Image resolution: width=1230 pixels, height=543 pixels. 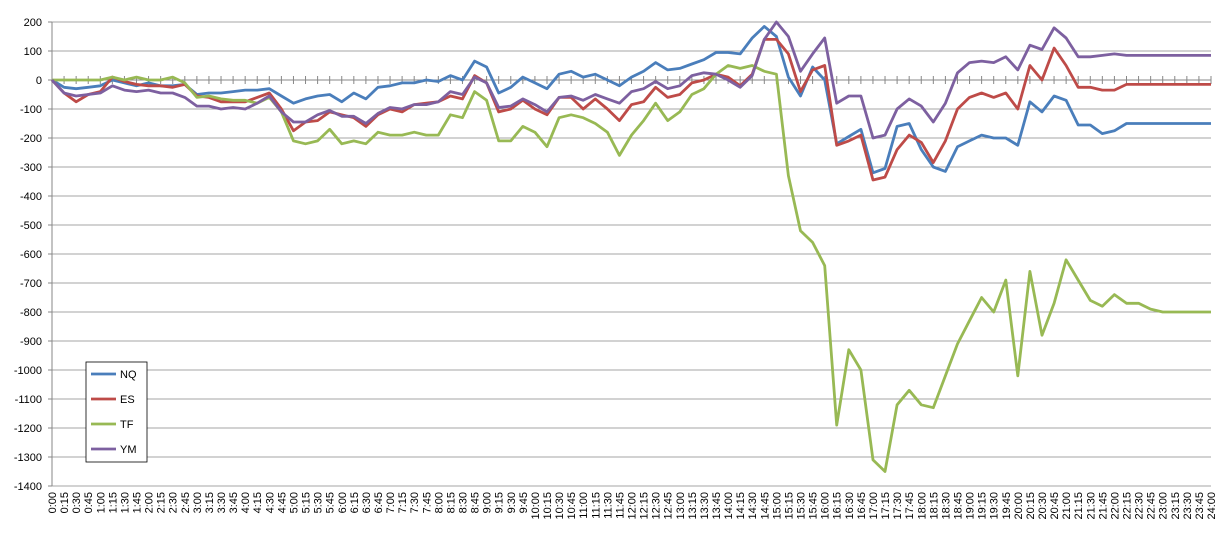 What do you see at coordinates (1043, 506) in the screenshot?
I see `x-tick-label: 20:30` at bounding box center [1043, 506].